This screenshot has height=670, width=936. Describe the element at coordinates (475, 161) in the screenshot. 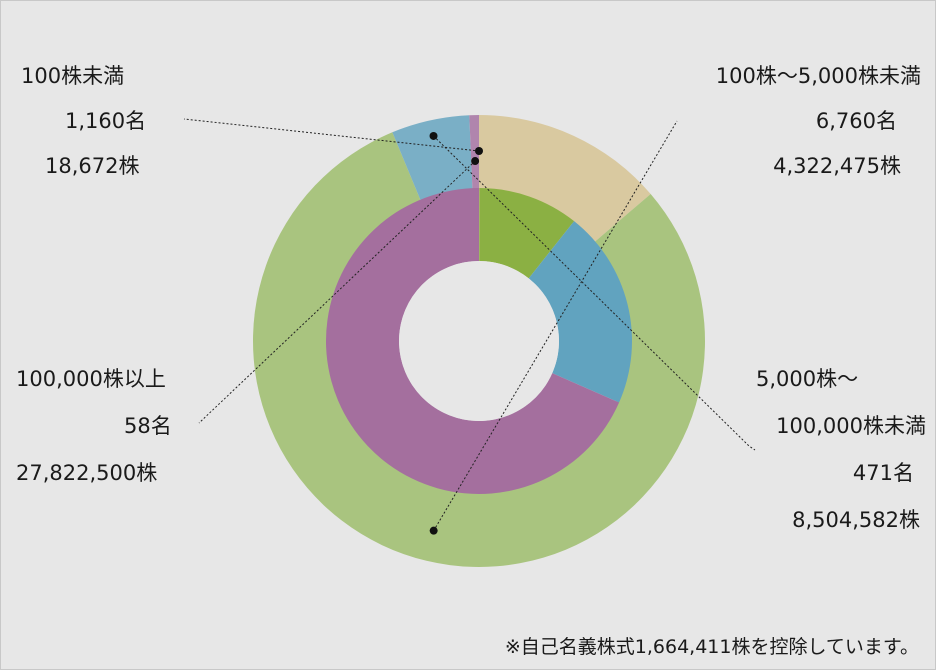

I see `leader-dot-100000-plus` at that location.